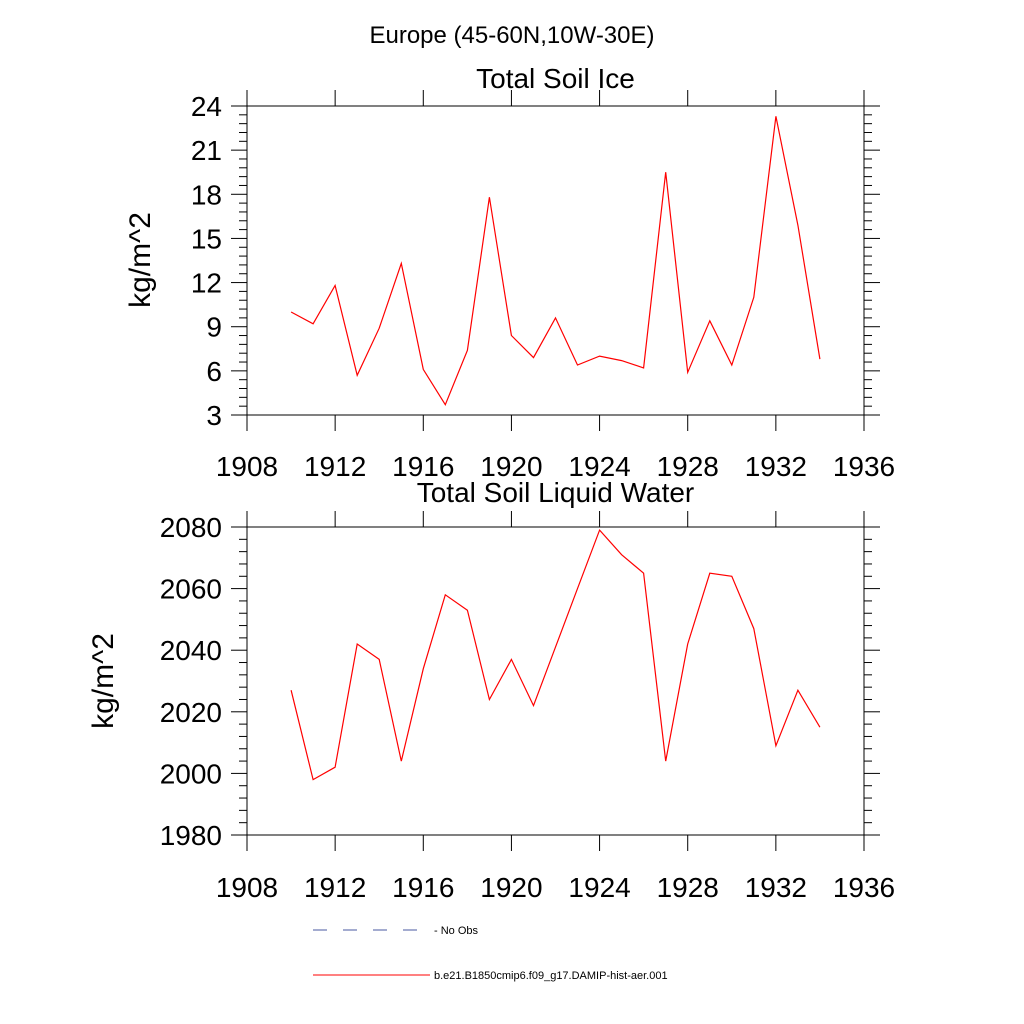 This screenshot has height=1024, width=1024. What do you see at coordinates (511, 35) in the screenshot?
I see `figure-suptitle: Europe (45-60N,10W-30E)` at bounding box center [511, 35].